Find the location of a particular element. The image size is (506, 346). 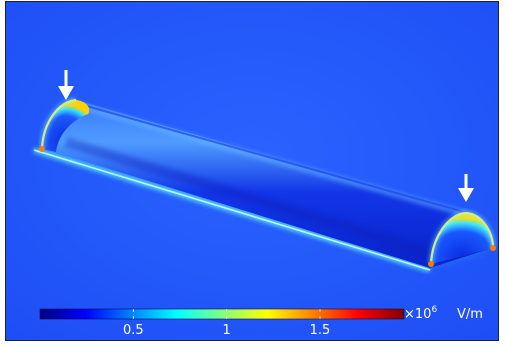

left-hot-spot is located at coordinates (42, 149).